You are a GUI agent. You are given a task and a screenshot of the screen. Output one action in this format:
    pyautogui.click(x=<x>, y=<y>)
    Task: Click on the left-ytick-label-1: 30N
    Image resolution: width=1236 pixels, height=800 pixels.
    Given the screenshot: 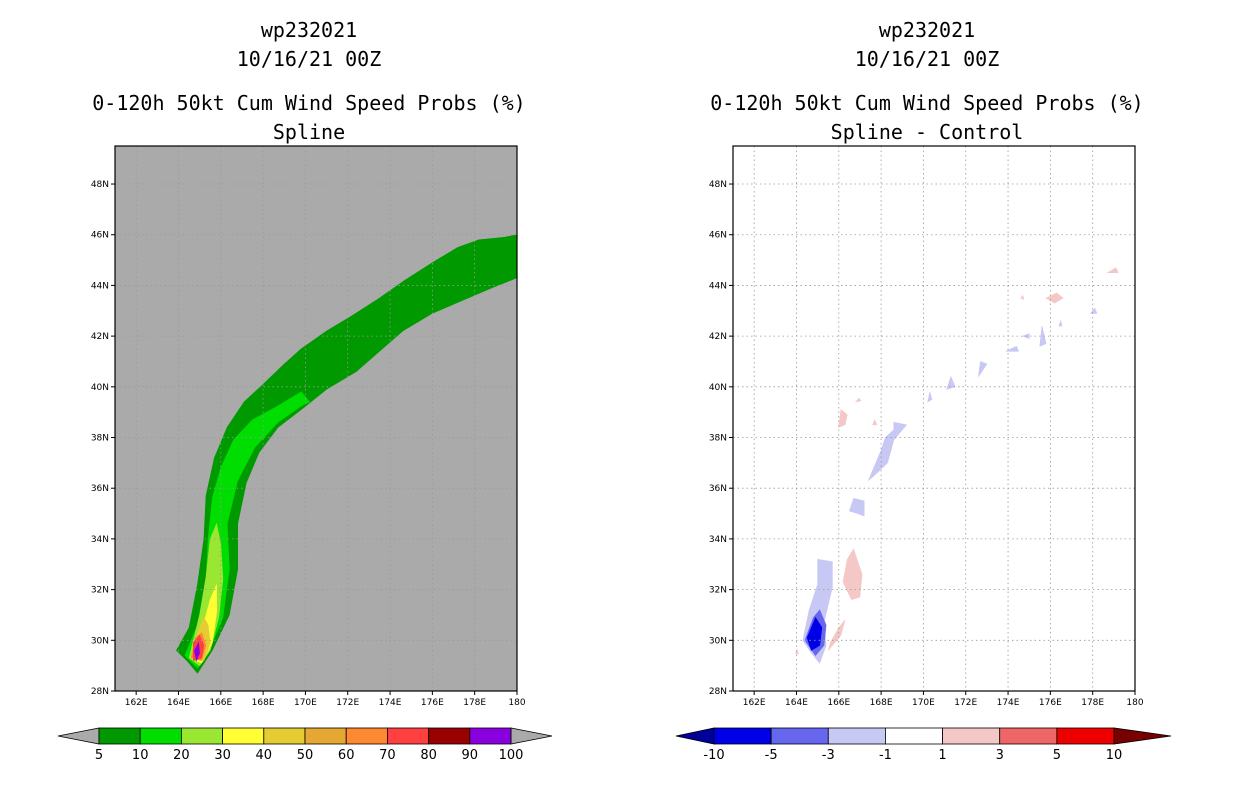 What is the action you would take?
    pyautogui.click(x=100, y=641)
    